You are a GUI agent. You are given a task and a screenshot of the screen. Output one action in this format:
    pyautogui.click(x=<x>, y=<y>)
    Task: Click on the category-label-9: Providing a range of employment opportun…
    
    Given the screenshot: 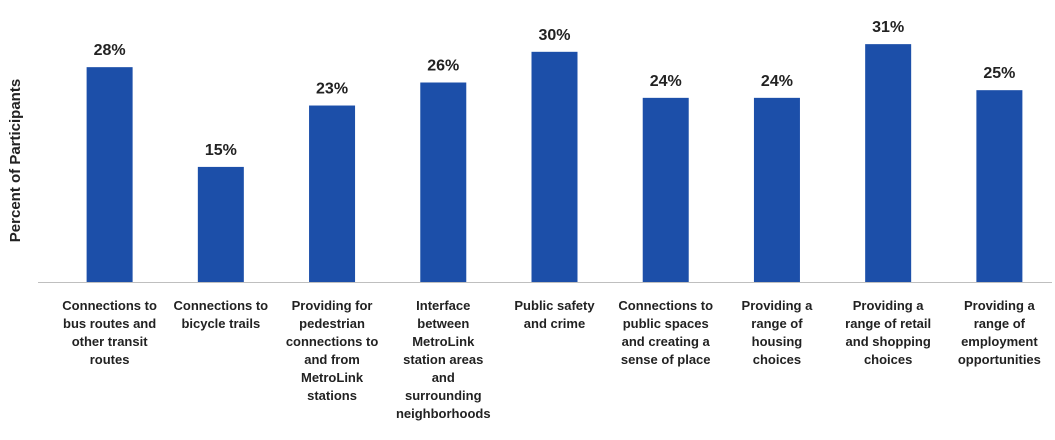 What is the action you would take?
    pyautogui.click(x=999, y=332)
    